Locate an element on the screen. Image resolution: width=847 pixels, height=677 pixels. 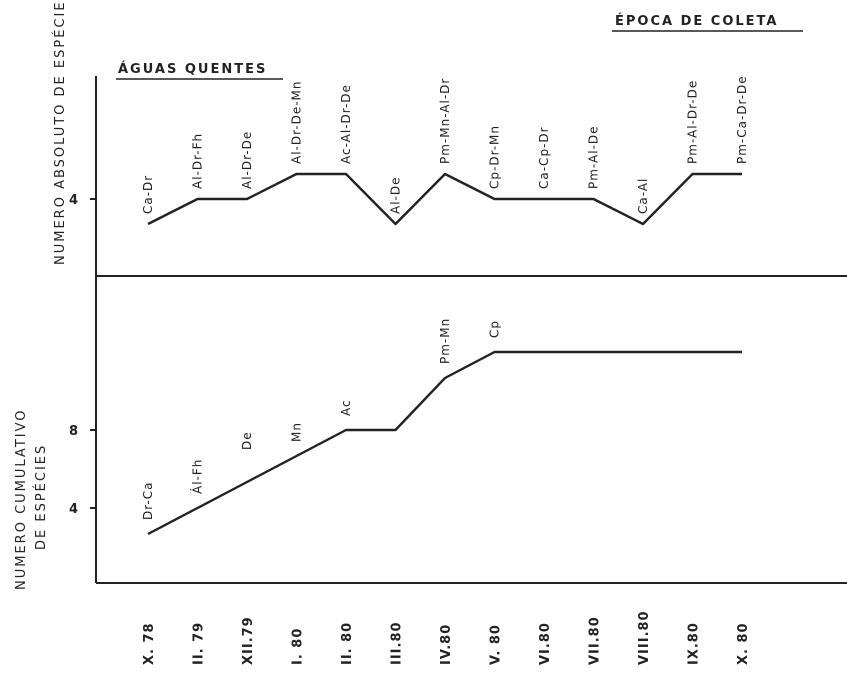
top-series-line is located at coordinates (444, 199).